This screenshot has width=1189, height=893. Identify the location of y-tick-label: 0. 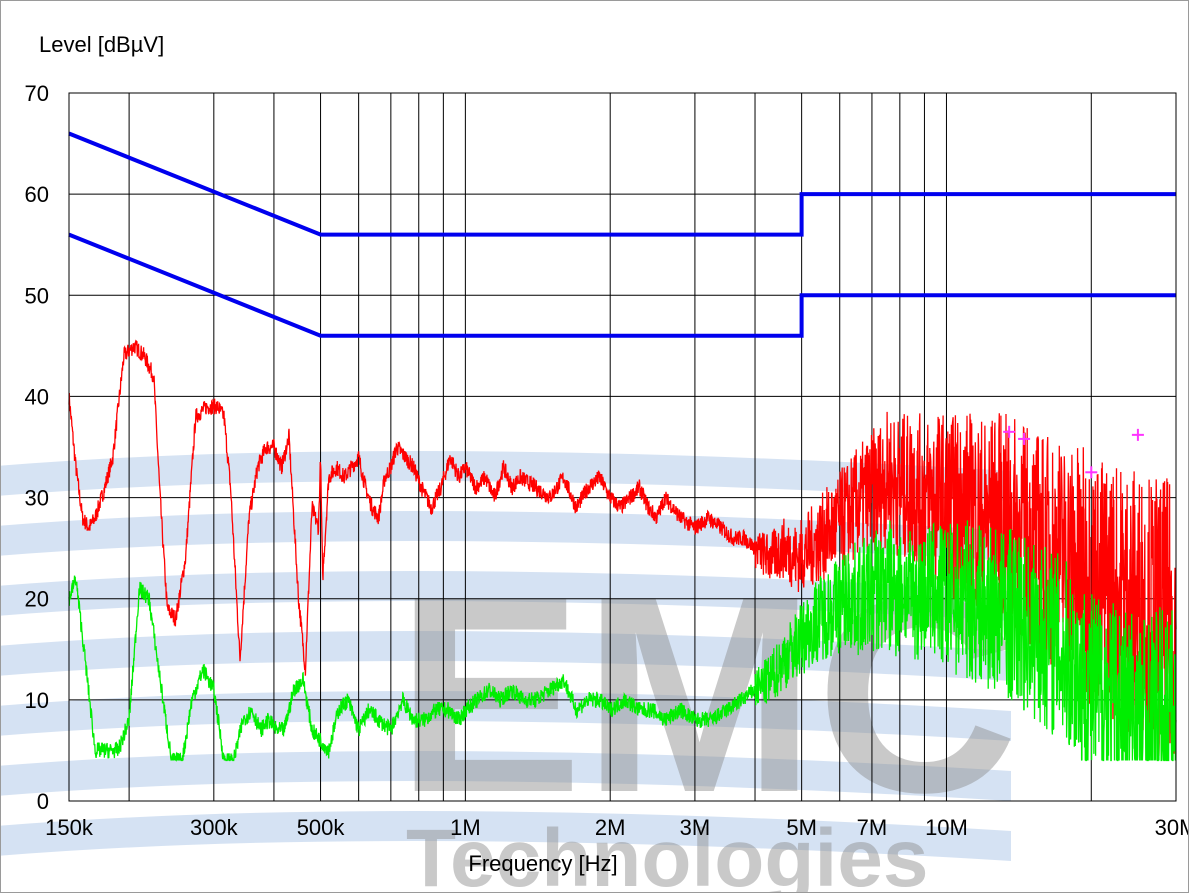
(43, 801).